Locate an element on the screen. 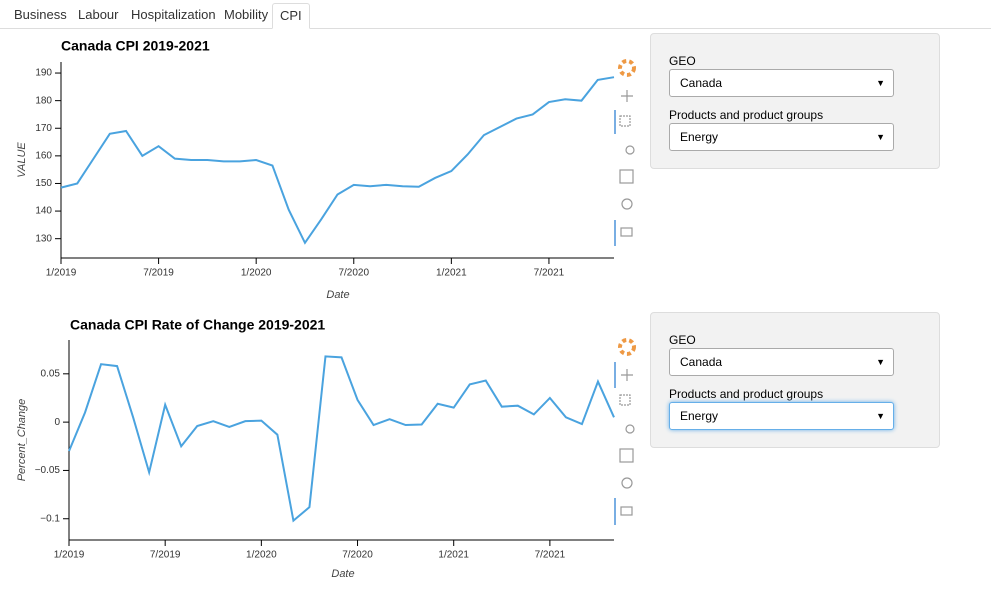 Image resolution: width=991 pixels, height=611 pixels. chart-title: Canada CPI 2019-2021 is located at coordinates (135, 46).